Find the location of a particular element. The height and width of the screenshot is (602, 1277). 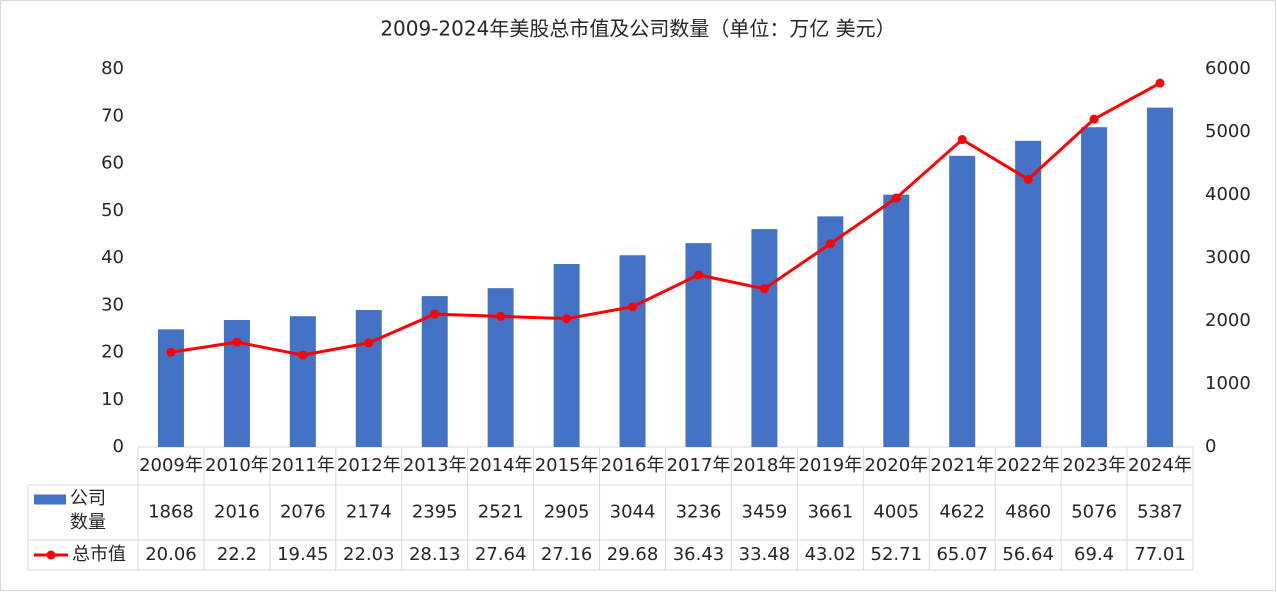

x-tick-label: 2013年 is located at coordinates (435, 465).